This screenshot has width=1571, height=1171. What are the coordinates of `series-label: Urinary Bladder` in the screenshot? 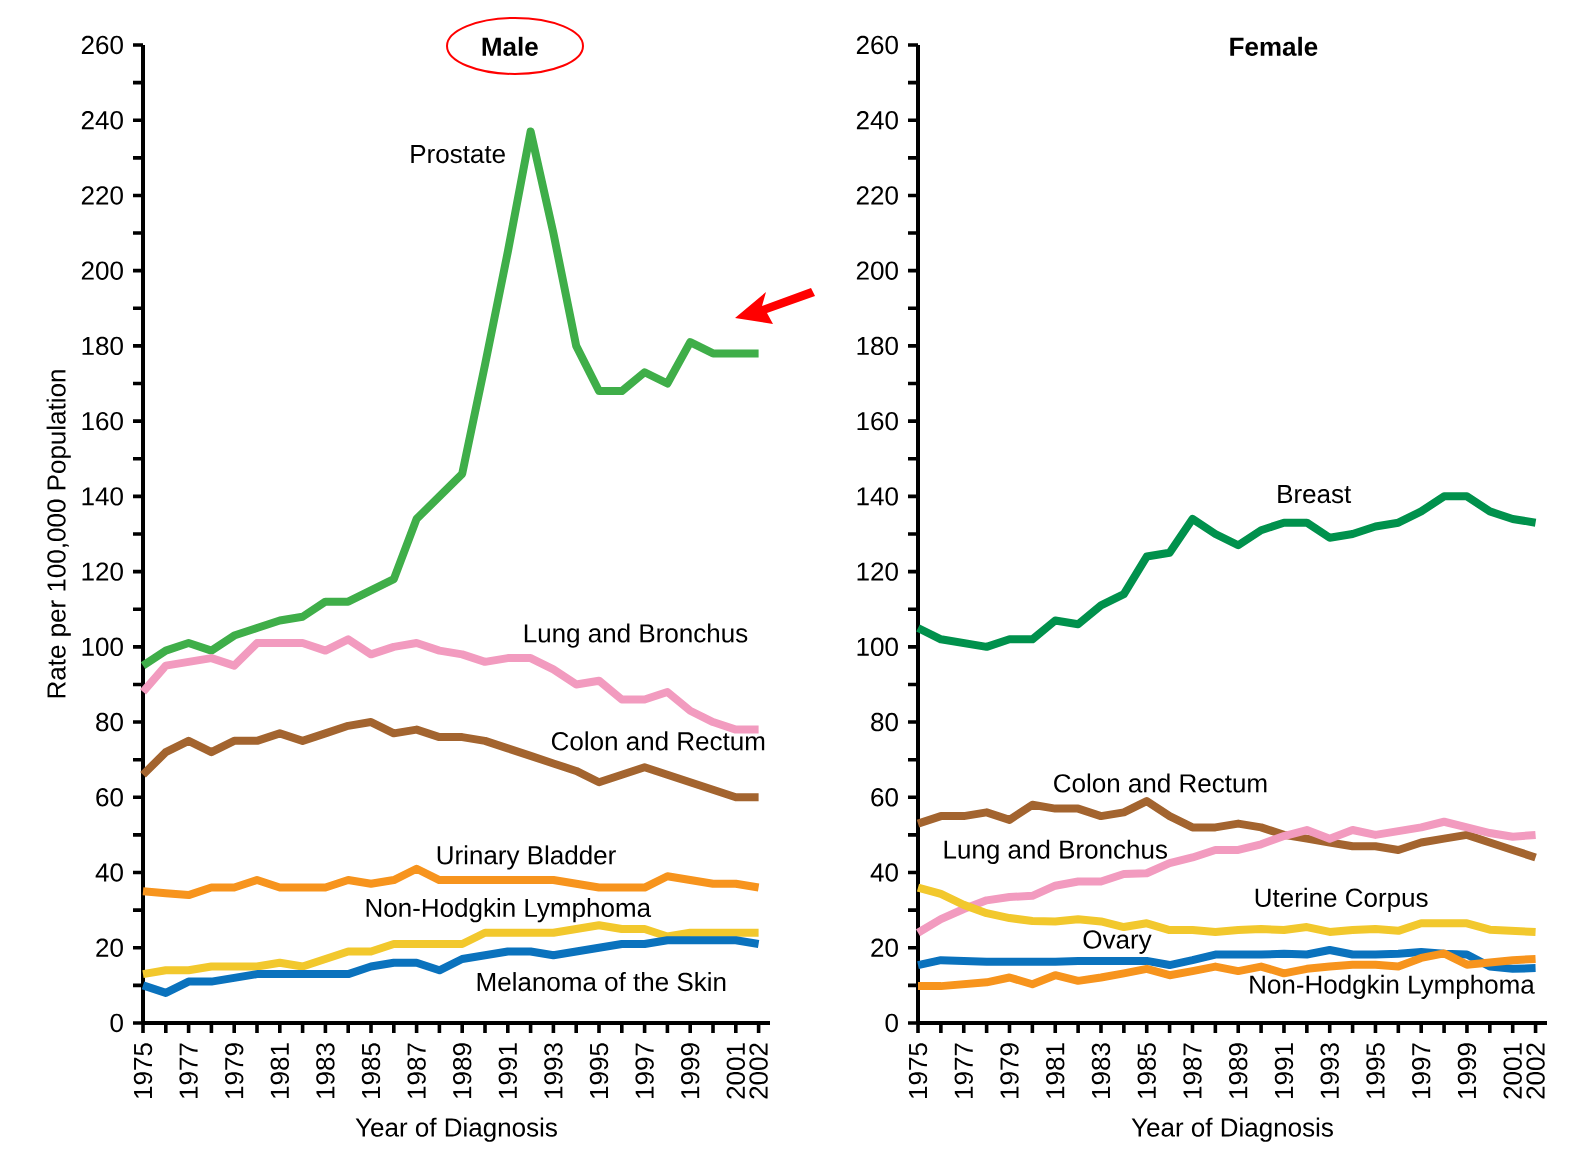 It's located at (526, 857).